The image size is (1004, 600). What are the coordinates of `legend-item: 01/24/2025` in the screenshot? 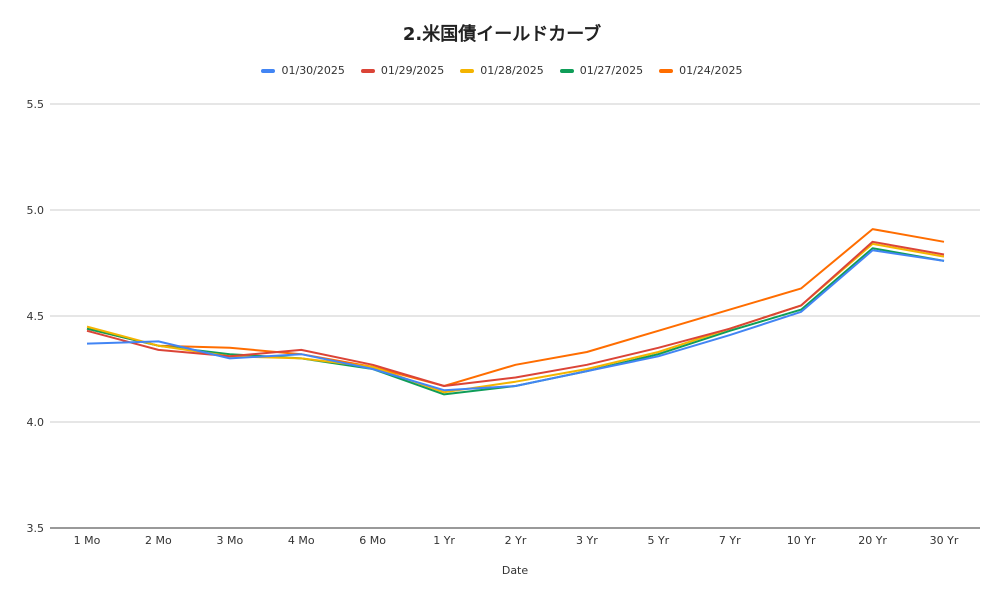 It's located at (701, 70).